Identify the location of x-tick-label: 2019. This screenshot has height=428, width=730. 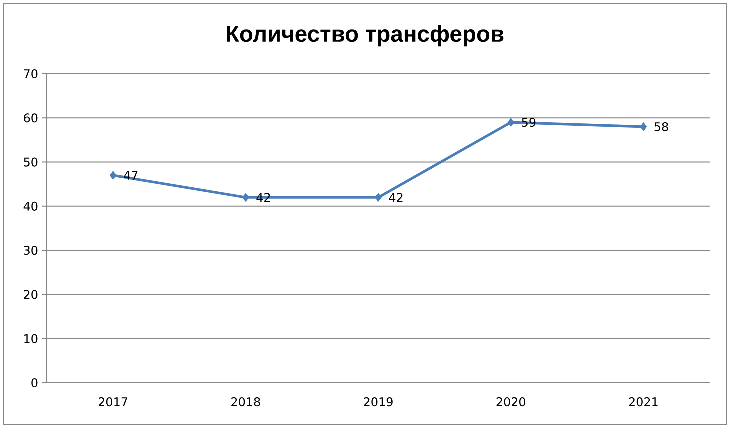
(378, 402).